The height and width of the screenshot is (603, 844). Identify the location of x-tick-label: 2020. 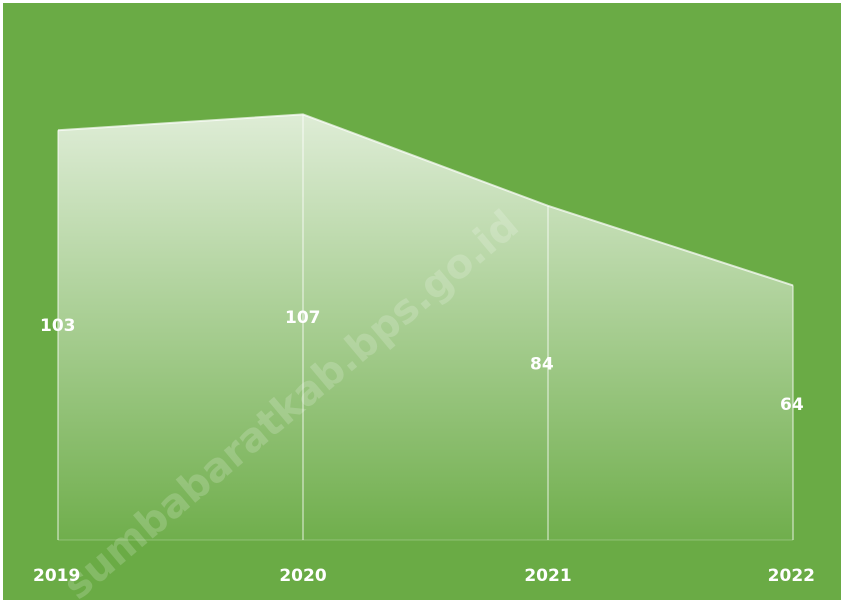
(302, 576).